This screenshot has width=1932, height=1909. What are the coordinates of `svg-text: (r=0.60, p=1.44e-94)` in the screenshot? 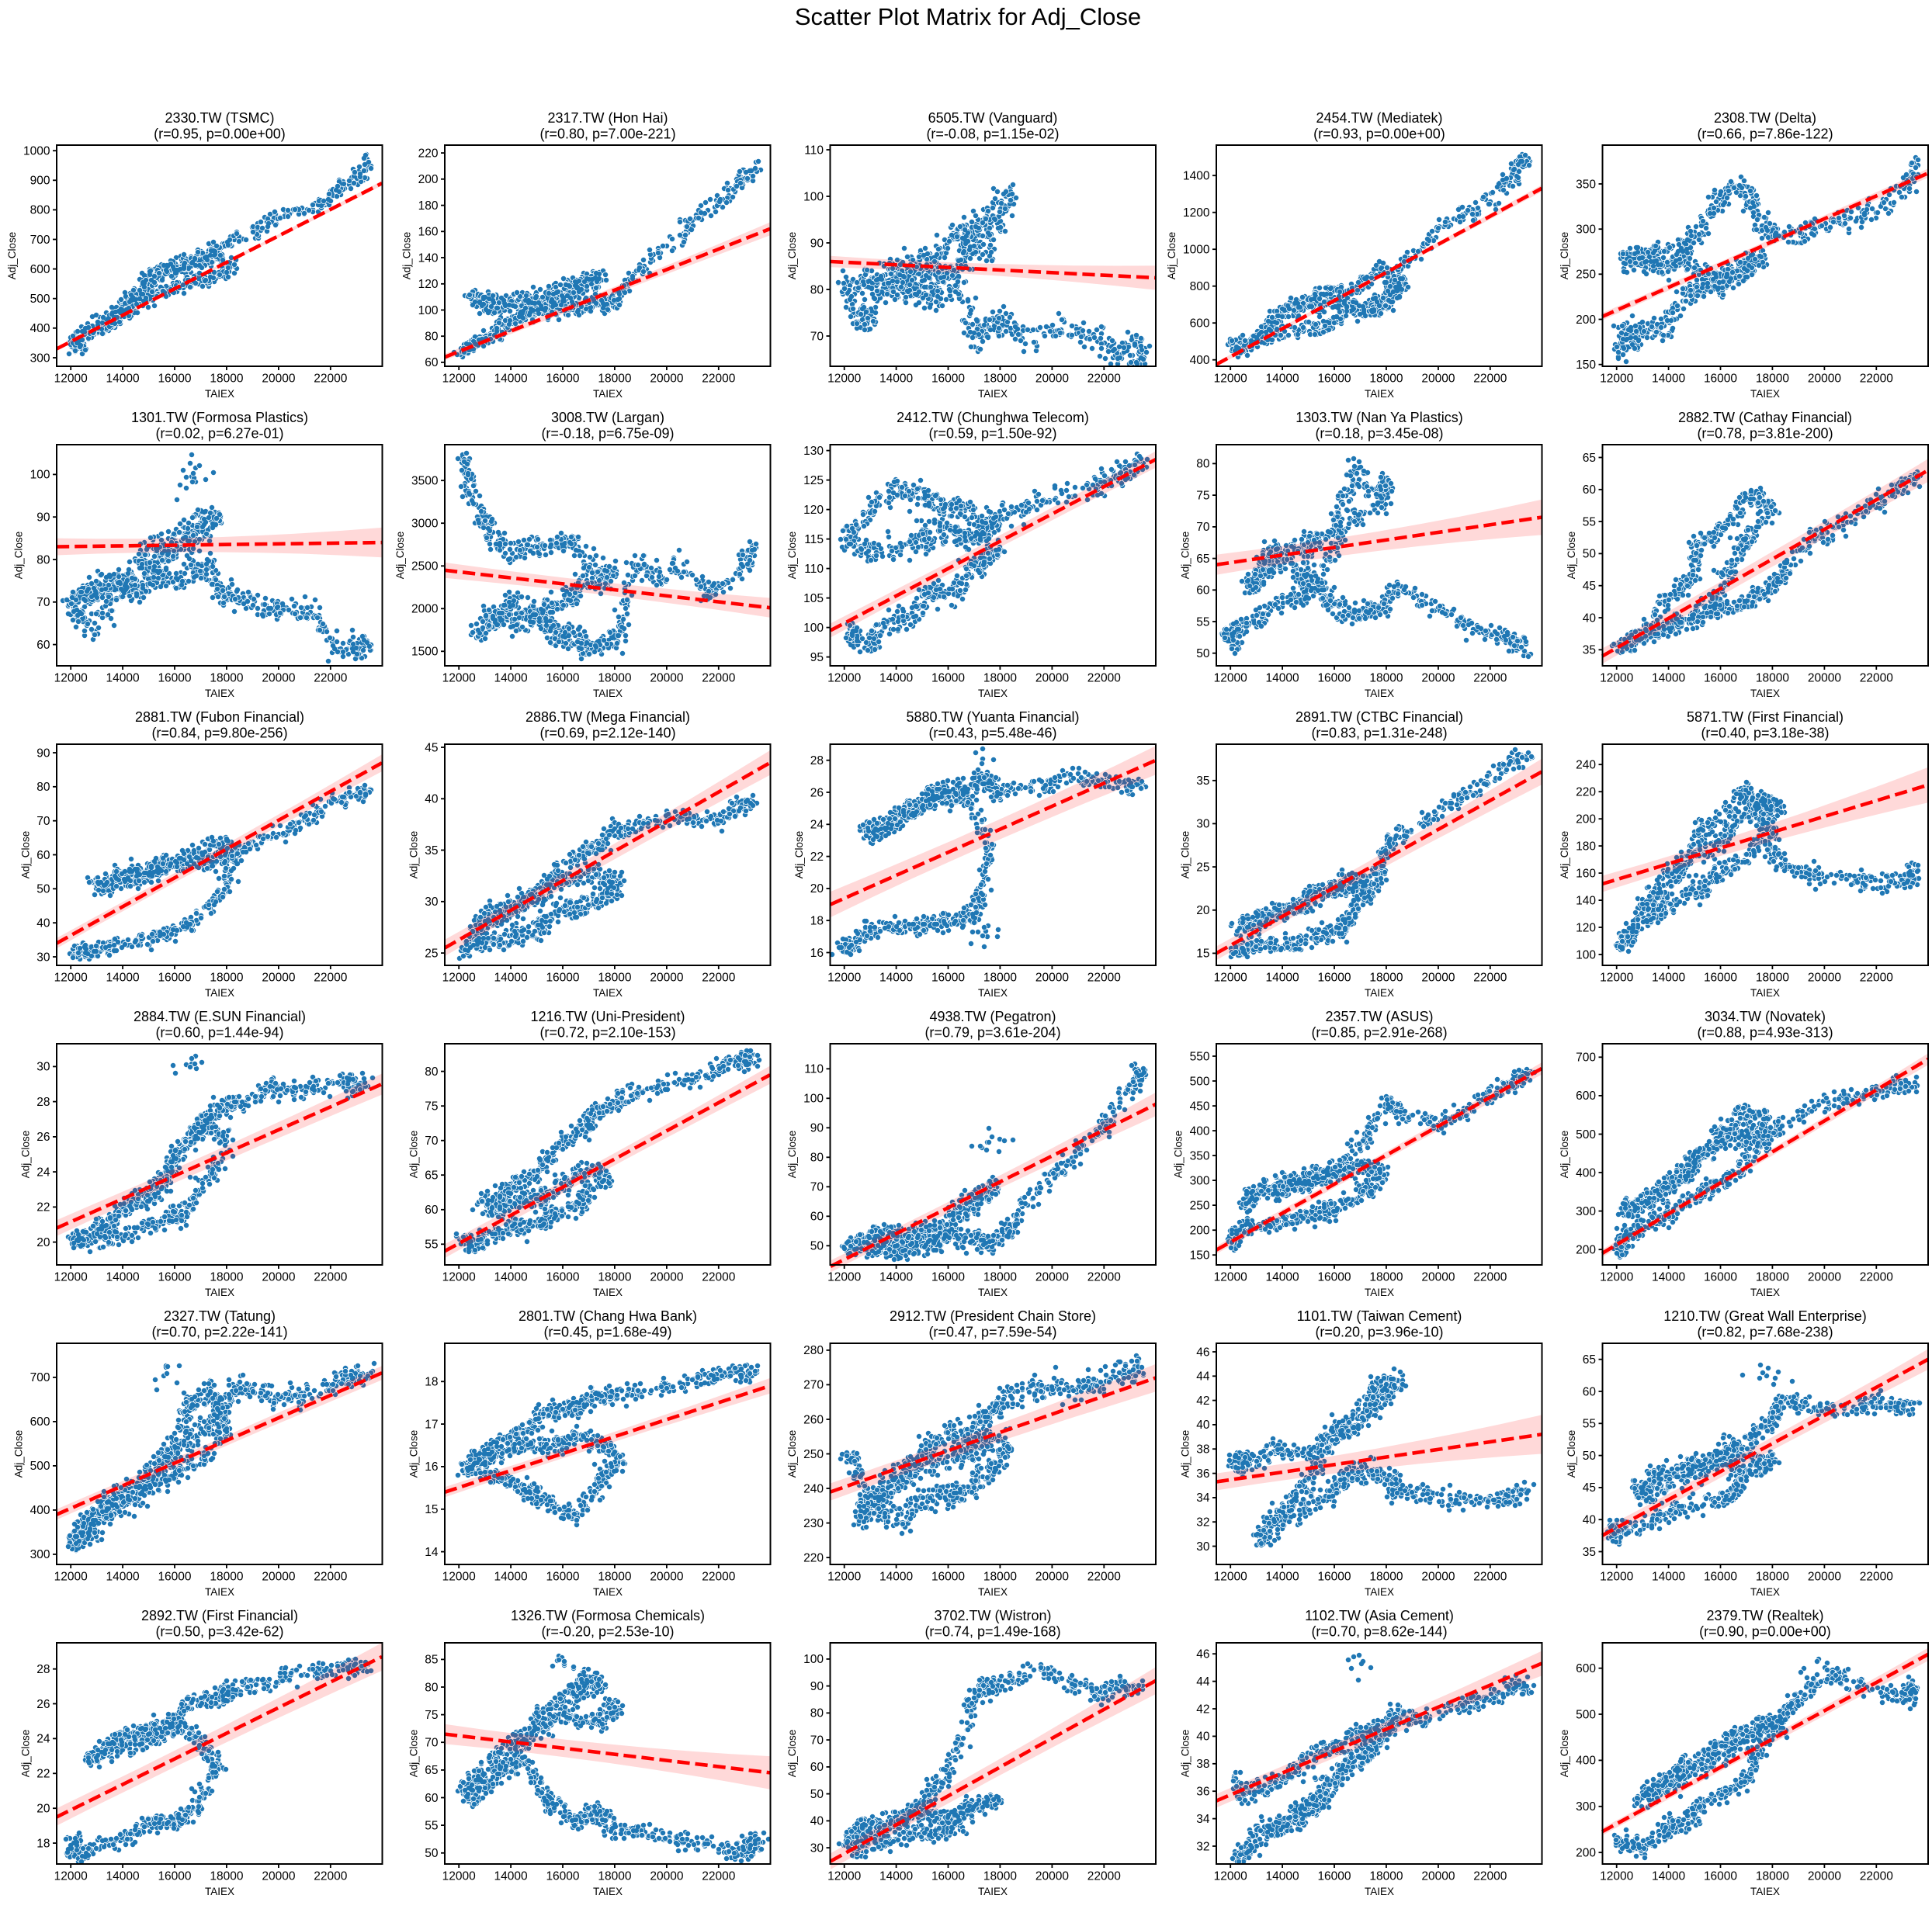 It's located at (219, 1033).